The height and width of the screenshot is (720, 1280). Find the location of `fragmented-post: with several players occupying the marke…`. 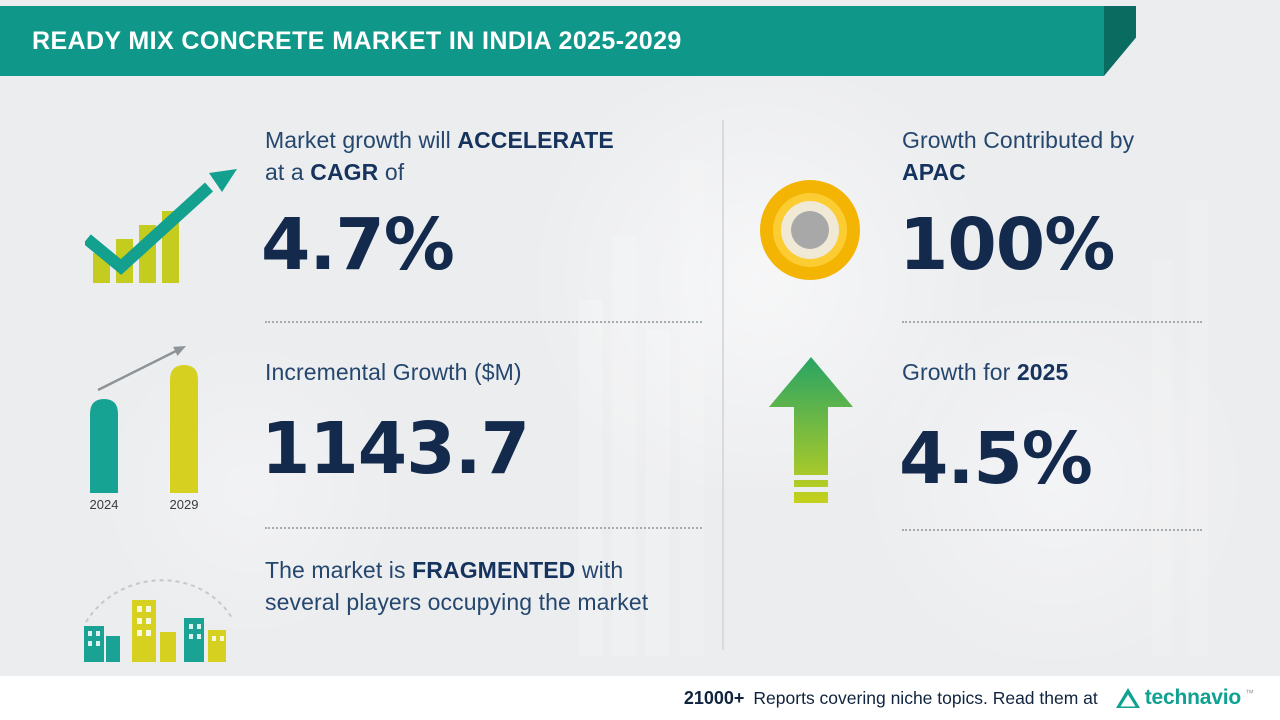

fragmented-post: with several players occupying the marke… is located at coordinates (457, 586).